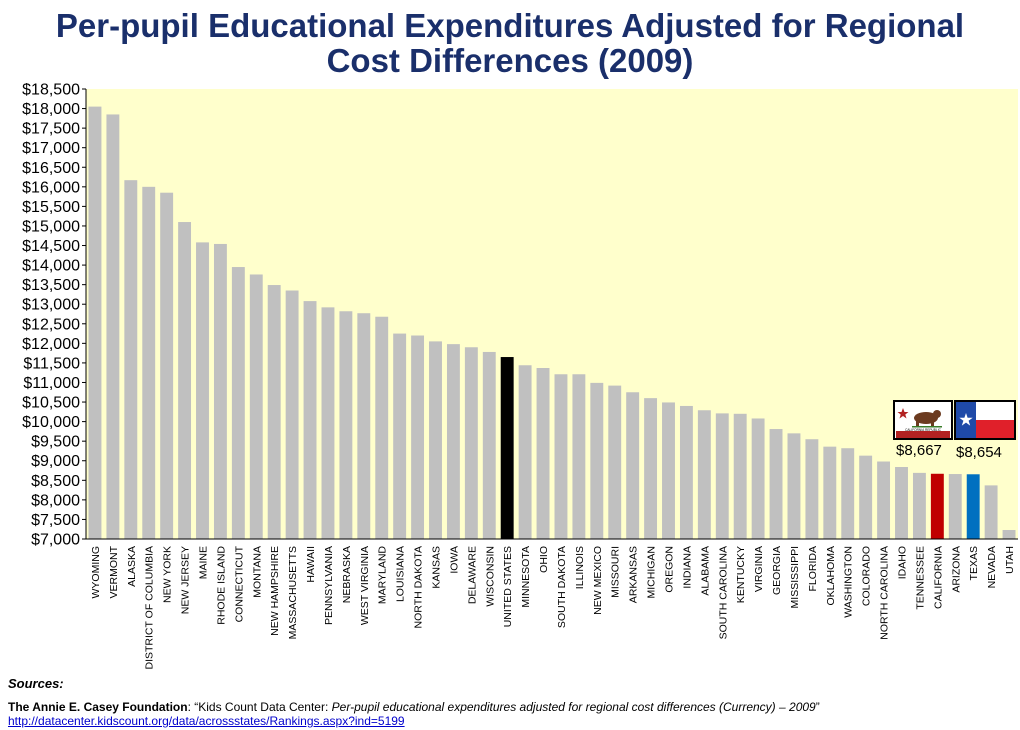  Describe the element at coordinates (830, 492) in the screenshot. I see `bar-oklahoma` at that location.